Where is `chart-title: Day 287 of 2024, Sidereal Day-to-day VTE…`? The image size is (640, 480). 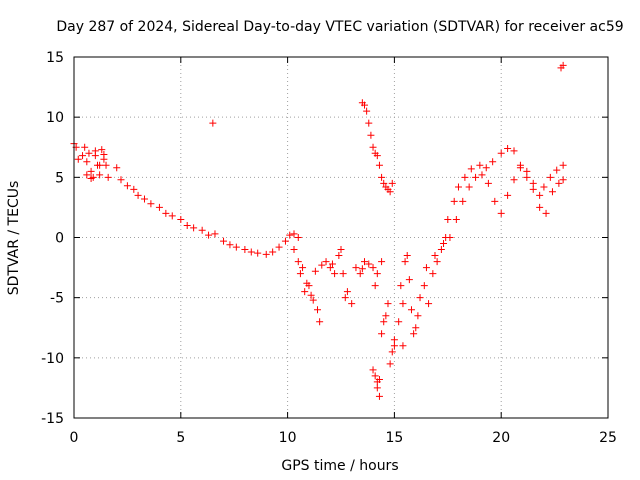
chart-title: Day 287 of 2024, Sidereal Day-to-day VTE… is located at coordinates (339, 27).